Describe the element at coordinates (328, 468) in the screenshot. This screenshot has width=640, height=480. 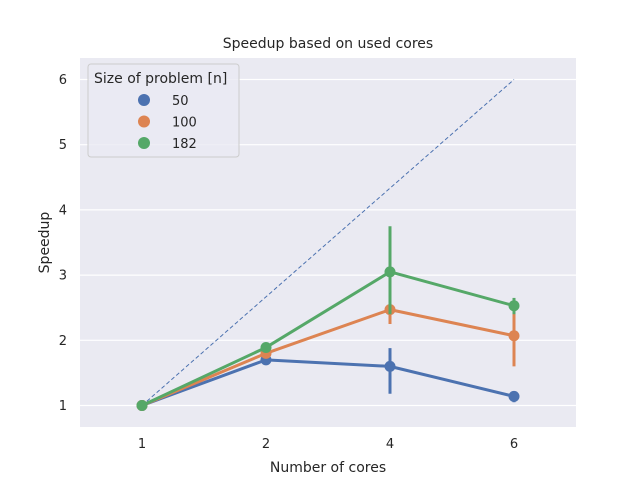
I see `x-axis-label: Number of cores` at that location.